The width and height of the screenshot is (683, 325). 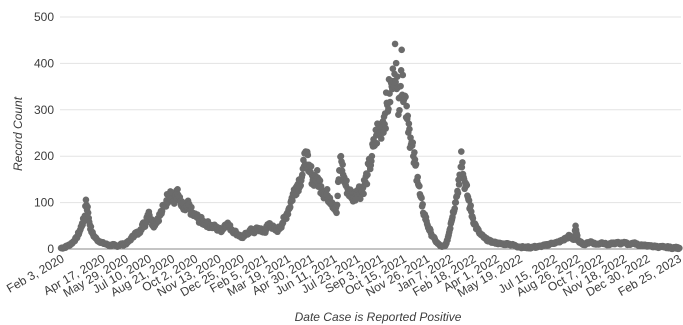 What do you see at coordinates (44, 156) in the screenshot?
I see `y-tick-label: 200` at bounding box center [44, 156].